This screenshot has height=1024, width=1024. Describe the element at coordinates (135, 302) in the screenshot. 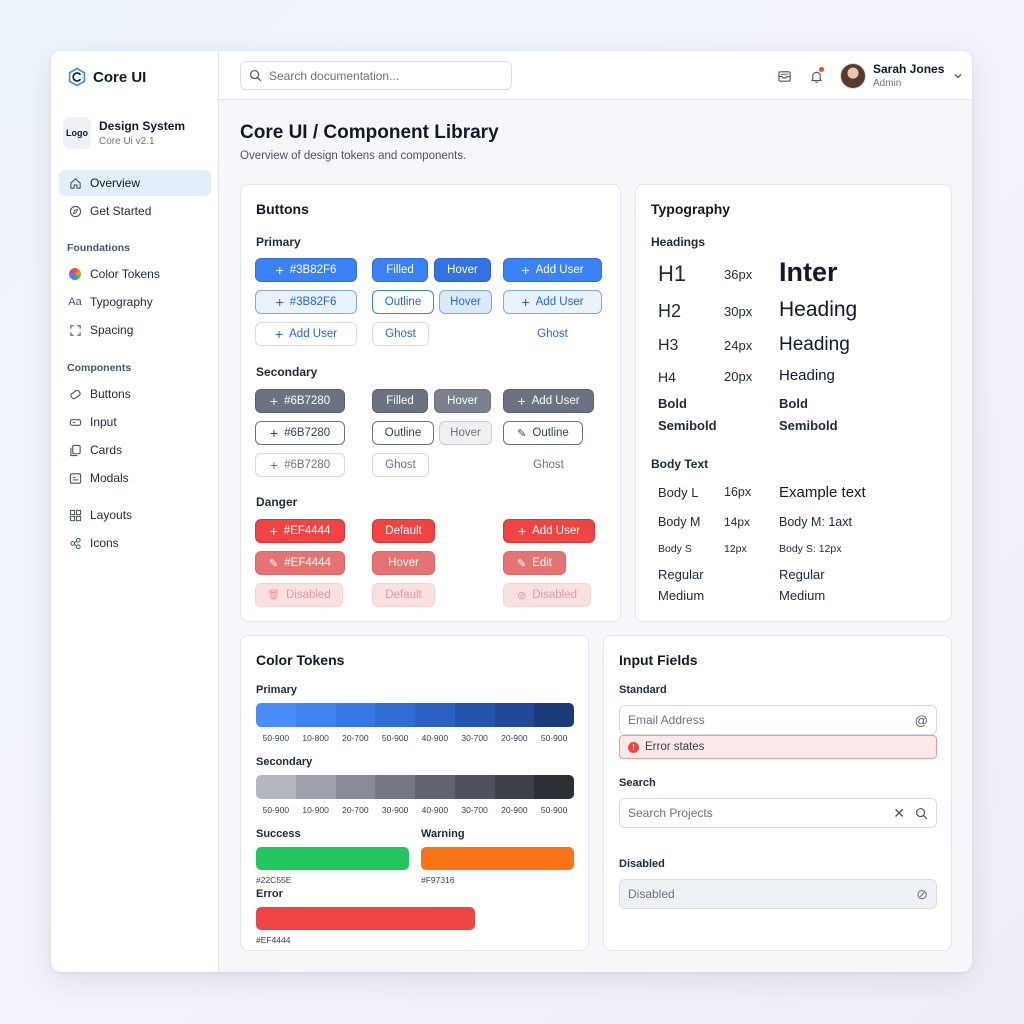

I see `sidebar-item-typography: Aa Typography` at that location.